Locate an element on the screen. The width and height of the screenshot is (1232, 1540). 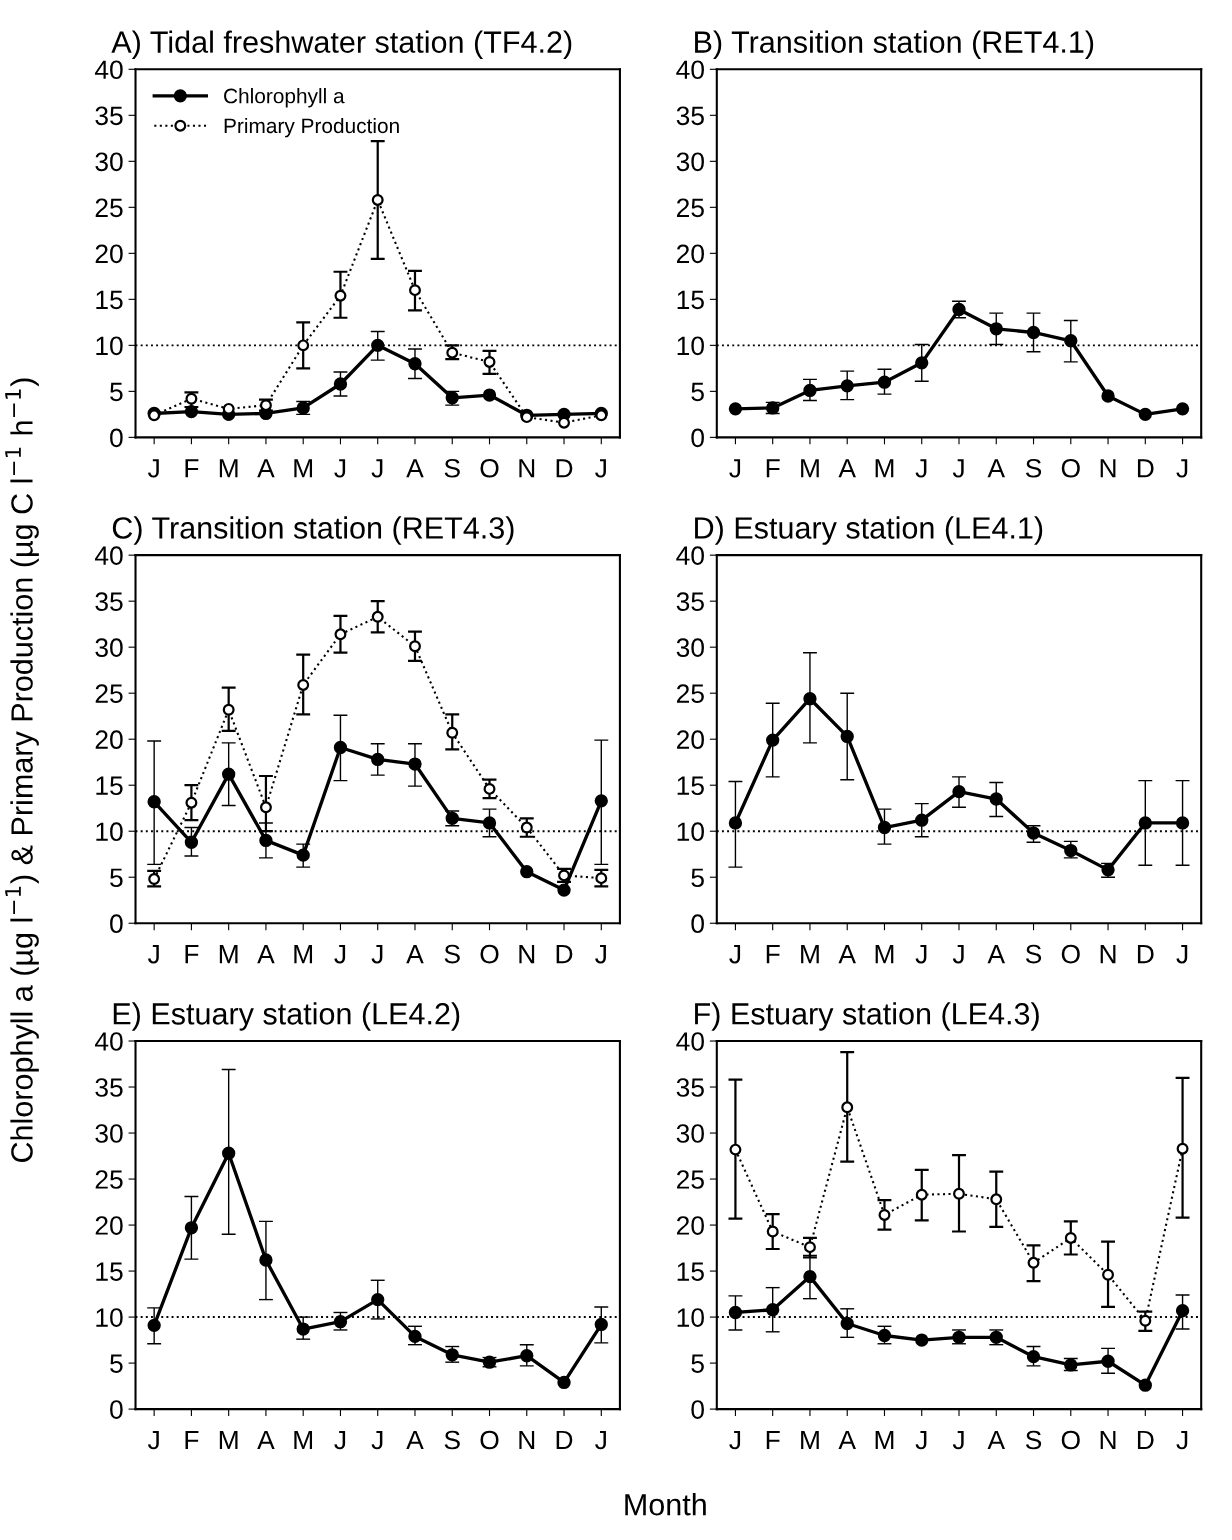
x-axis-title: Month is located at coordinates (665, 1504).